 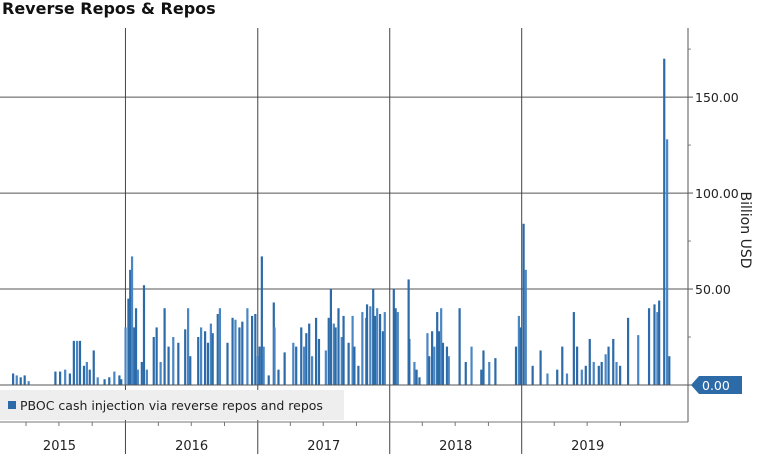 I want to click on legend-swatch, so click(x=12, y=405).